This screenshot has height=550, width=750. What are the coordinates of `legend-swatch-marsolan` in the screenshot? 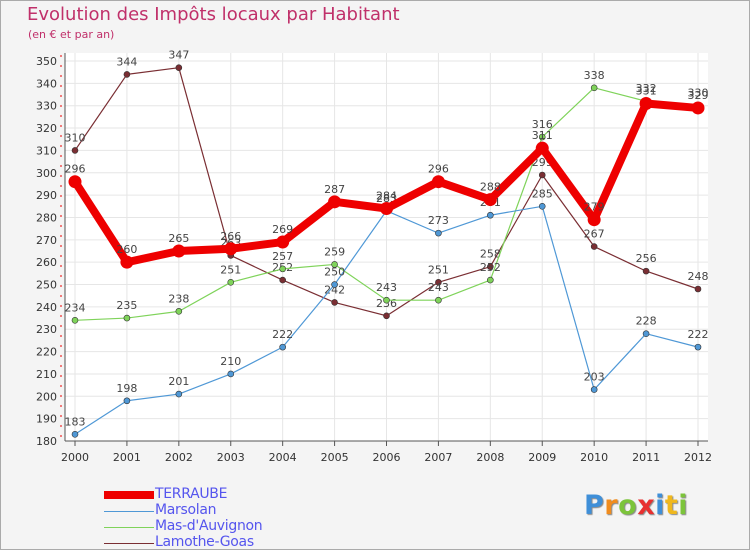 It's located at (129, 511).